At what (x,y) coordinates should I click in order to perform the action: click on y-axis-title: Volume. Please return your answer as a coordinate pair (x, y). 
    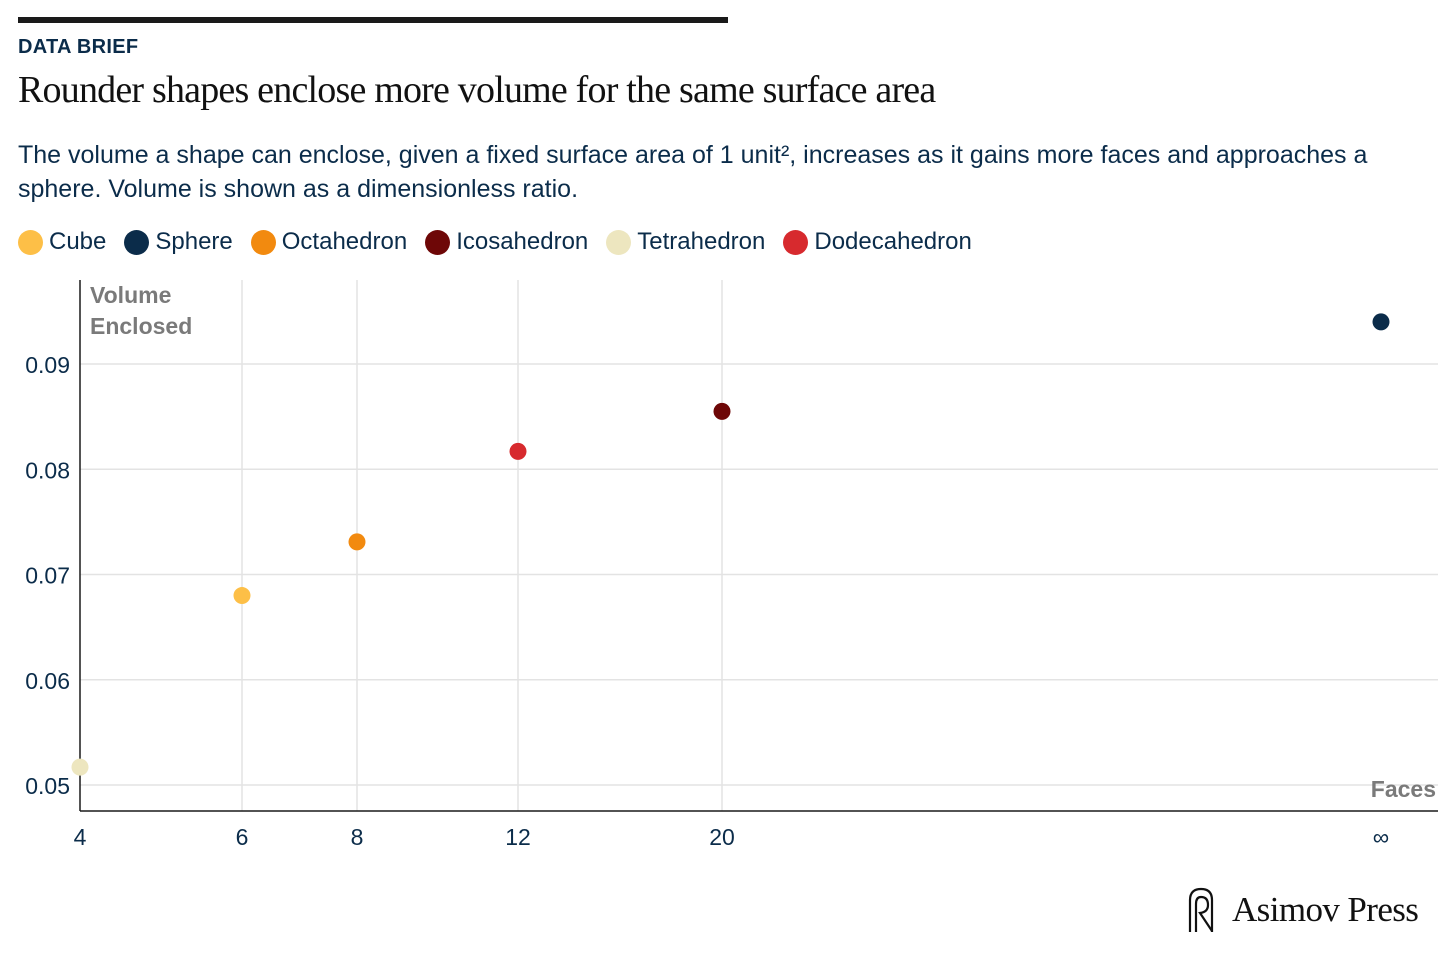
    Looking at the image, I should click on (130, 295).